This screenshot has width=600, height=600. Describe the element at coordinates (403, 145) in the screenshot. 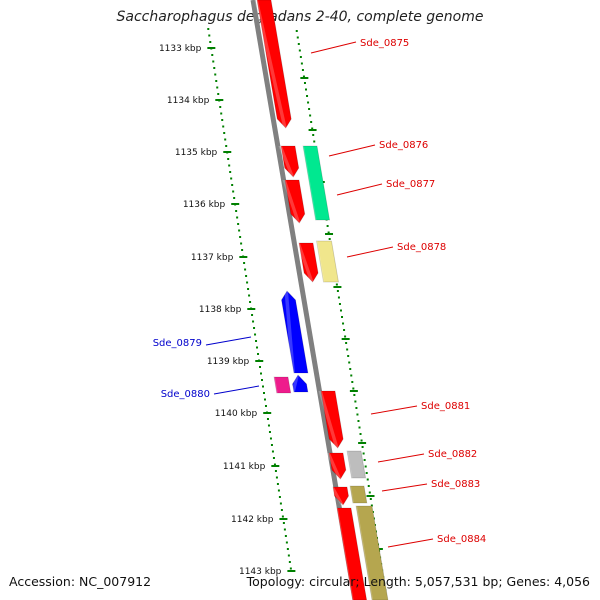

I see `gene-label-sde-0876: Sde_0876` at that location.